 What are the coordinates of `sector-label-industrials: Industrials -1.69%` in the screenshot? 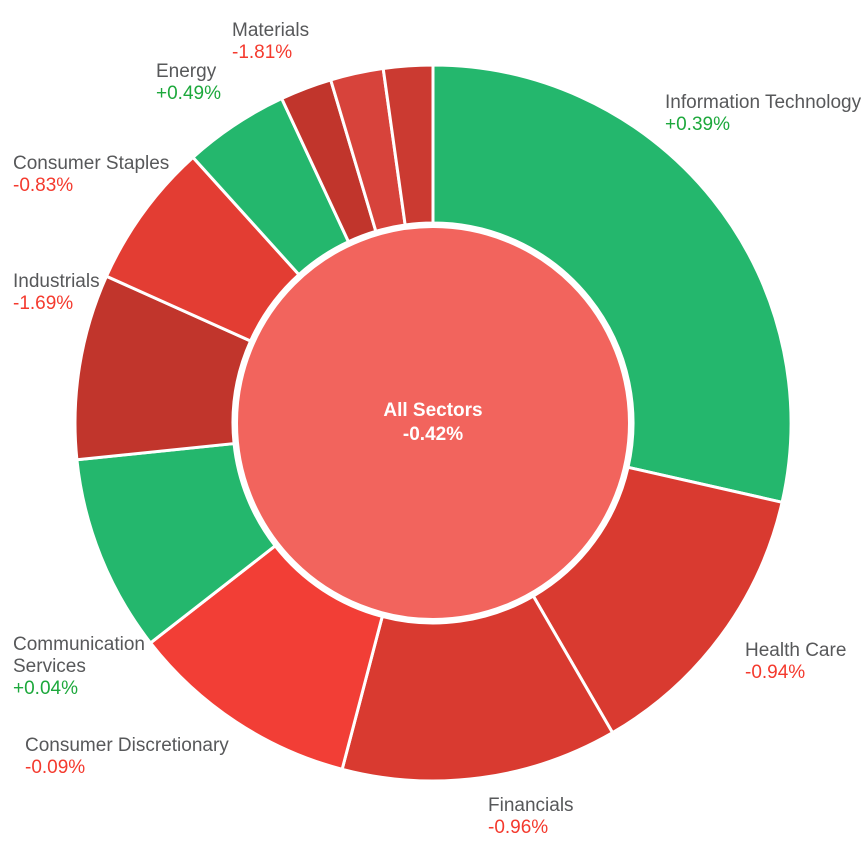 It's located at (56, 293).